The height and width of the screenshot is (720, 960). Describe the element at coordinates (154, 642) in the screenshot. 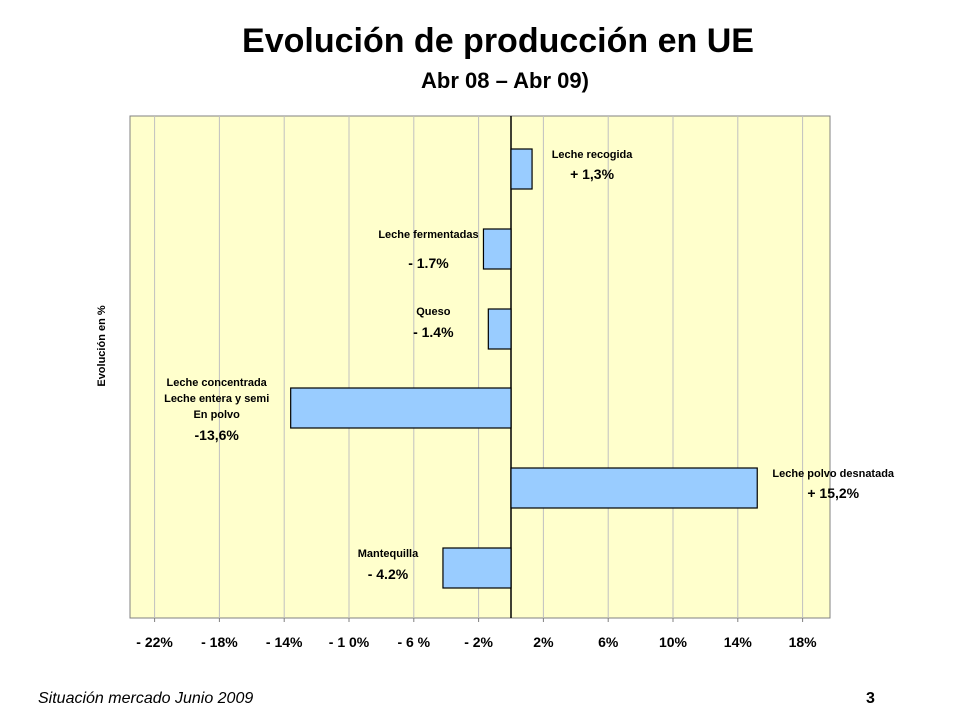

I see `x-tick-label: - 22%` at that location.